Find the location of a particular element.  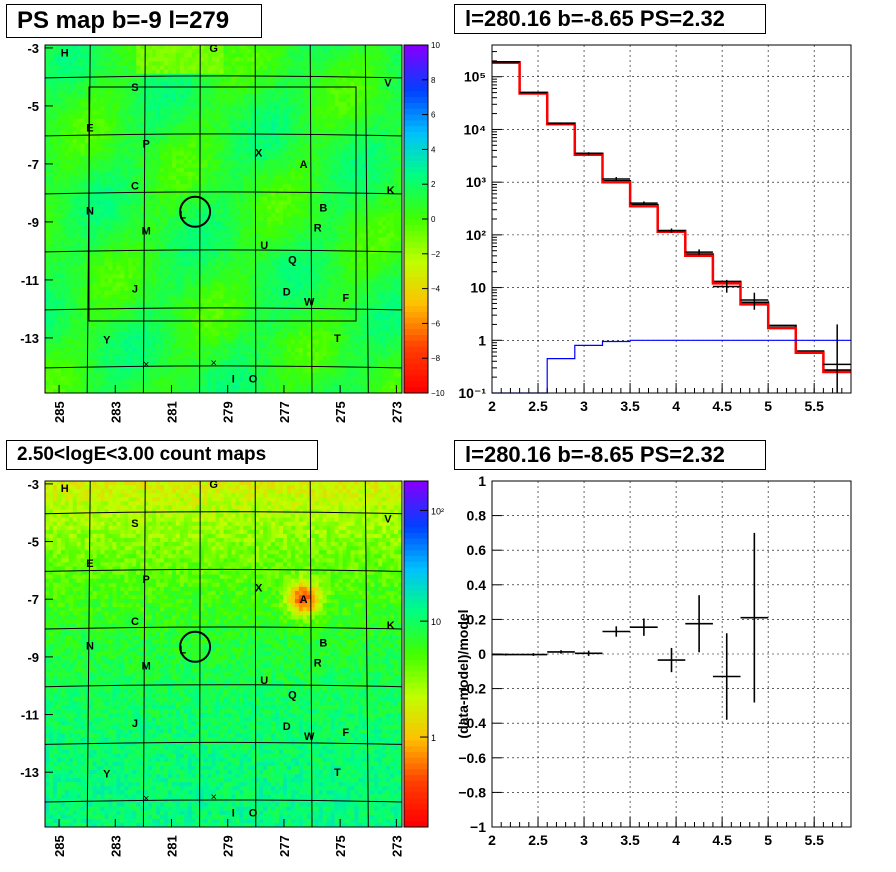

ps-map-source-label: N is located at coordinates (90, 211).